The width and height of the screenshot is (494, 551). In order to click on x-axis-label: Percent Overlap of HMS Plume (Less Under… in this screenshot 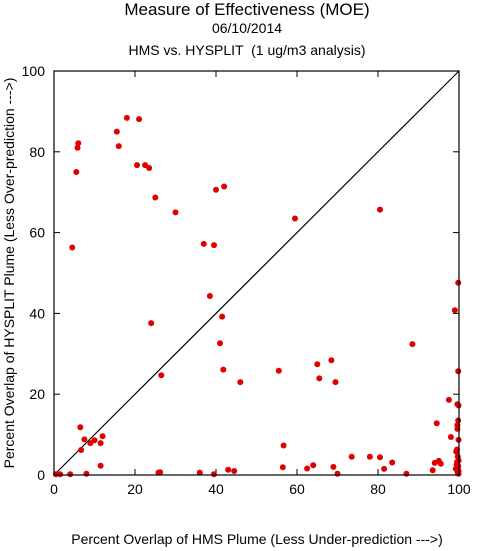, I will do `click(257, 539)`.